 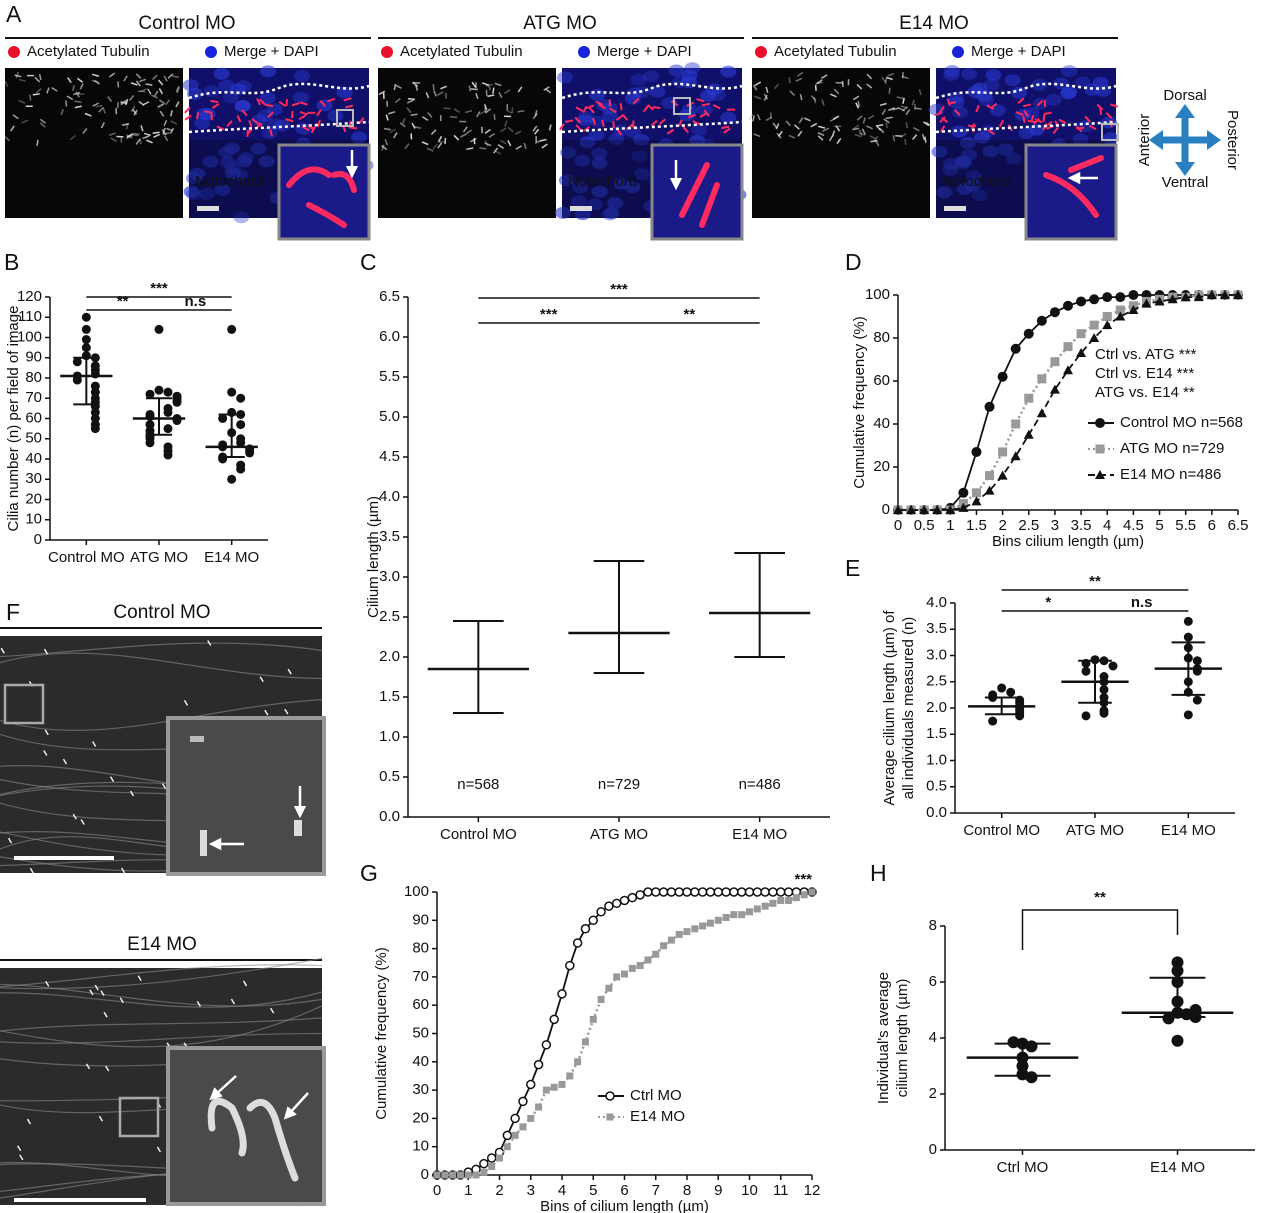 I want to click on boundary, so click(x=1026, y=127).